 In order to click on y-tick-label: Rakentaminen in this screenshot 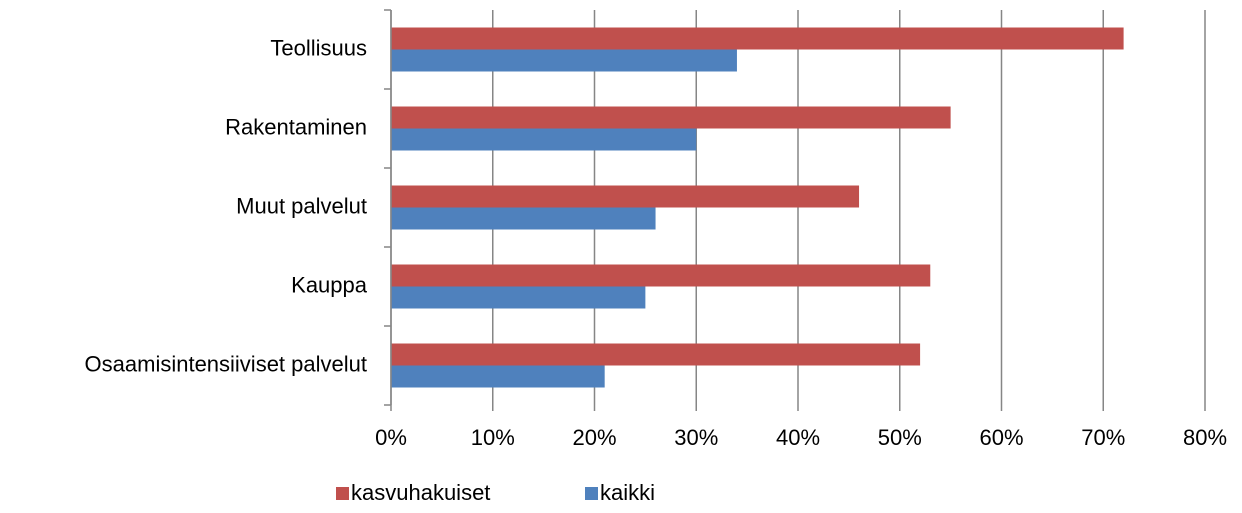, I will do `click(296, 126)`.